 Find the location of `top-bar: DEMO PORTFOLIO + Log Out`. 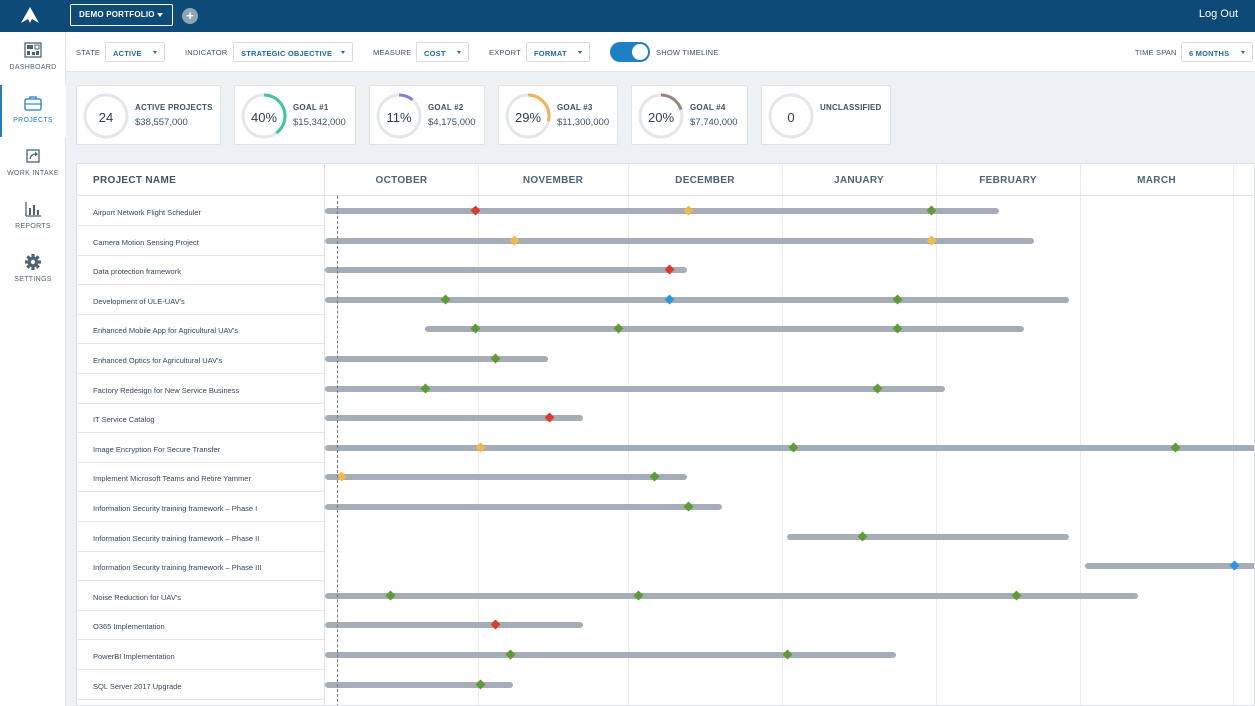

top-bar: DEMO PORTFOLIO + Log Out is located at coordinates (627, 16).